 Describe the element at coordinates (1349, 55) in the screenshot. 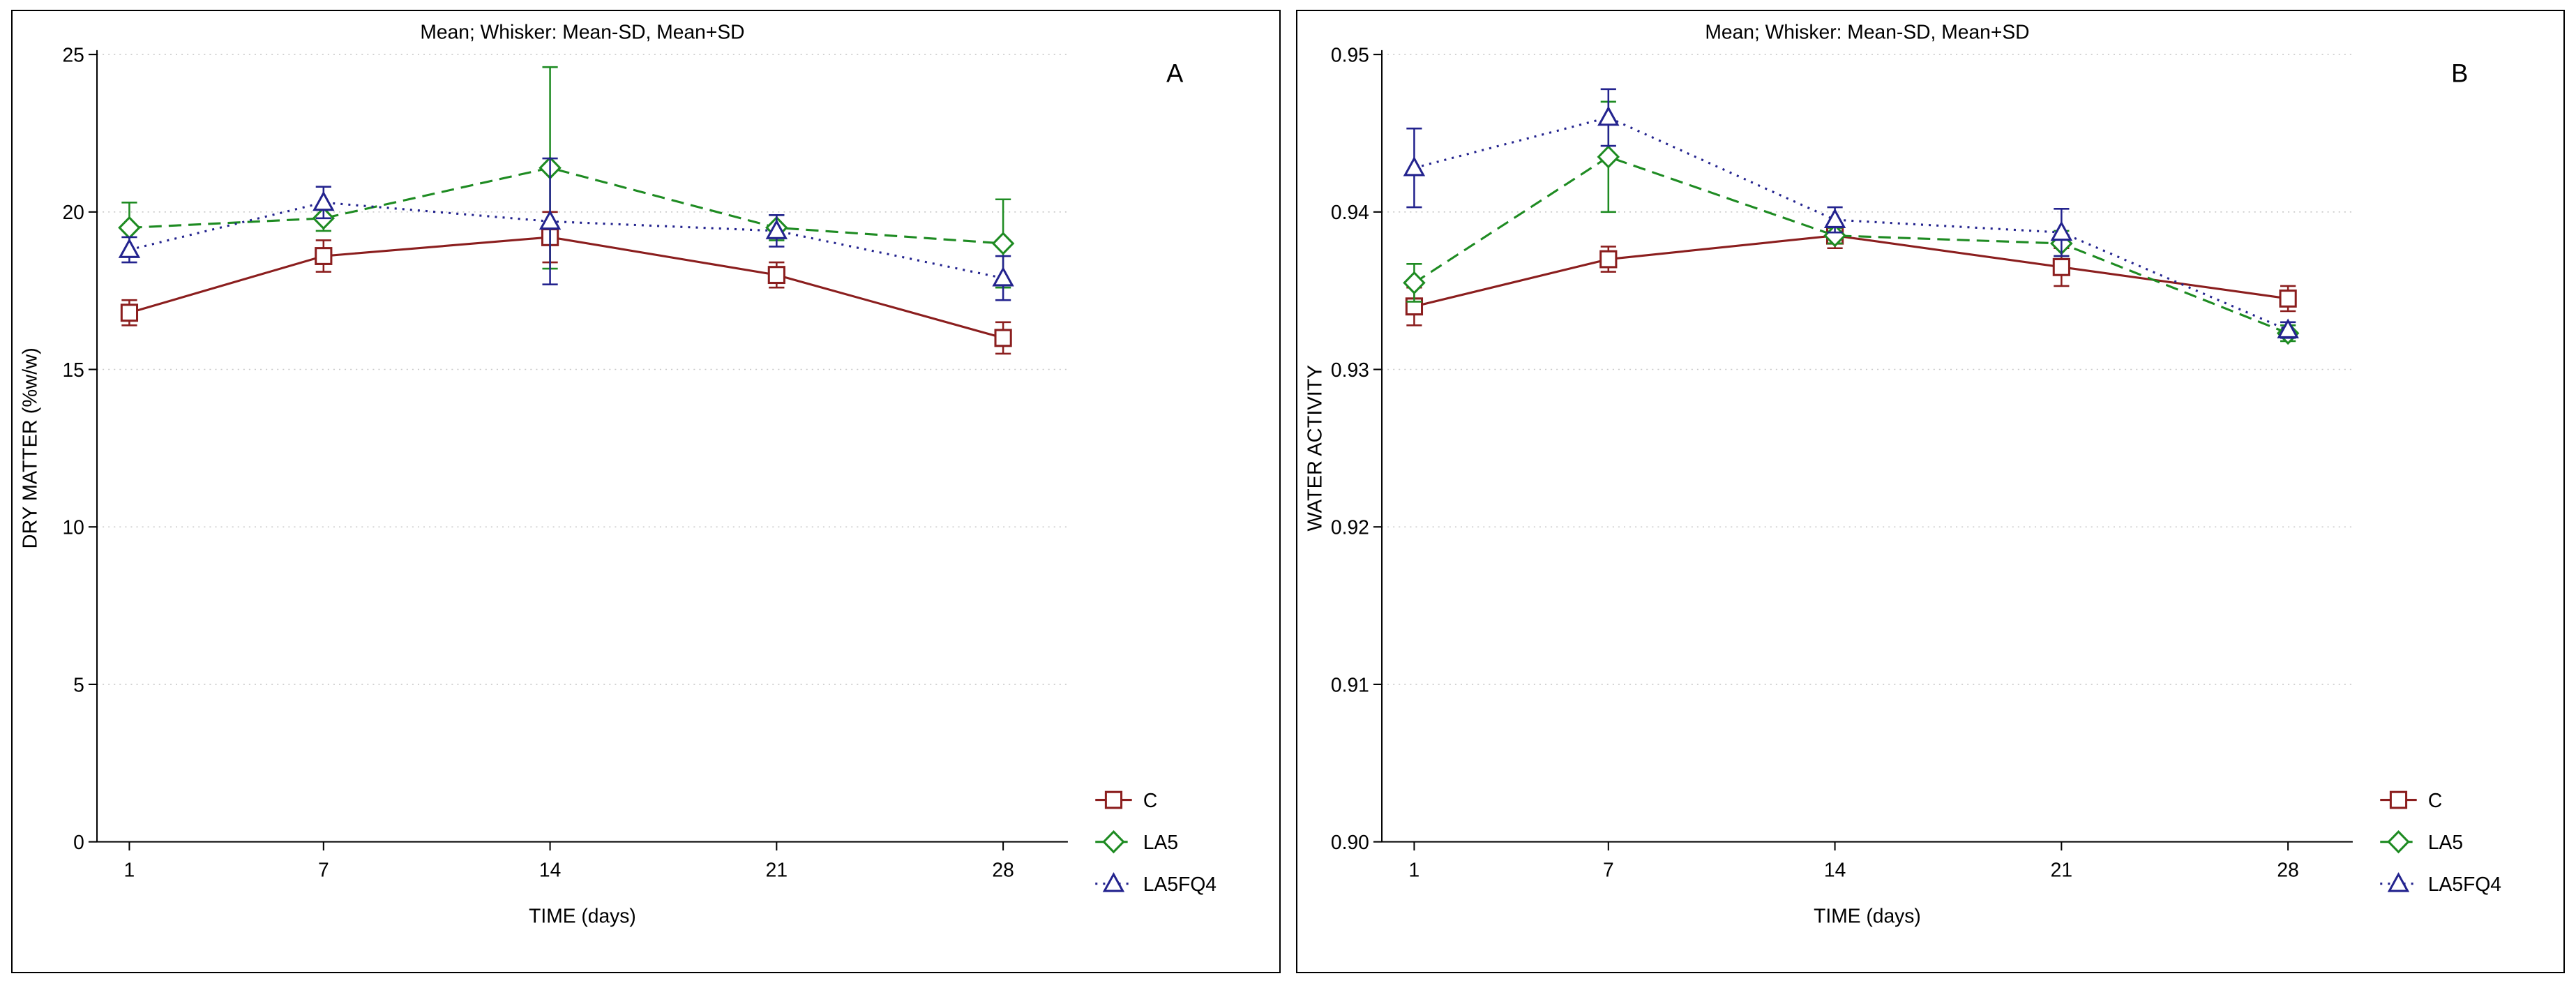

I see `y-tick-label: 0.95` at that location.